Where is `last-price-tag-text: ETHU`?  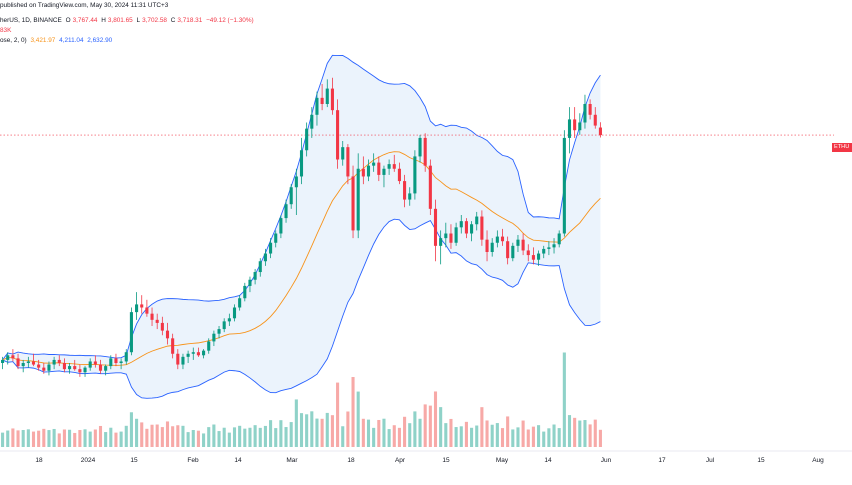
last-price-tag-text: ETHU is located at coordinates (842, 147).